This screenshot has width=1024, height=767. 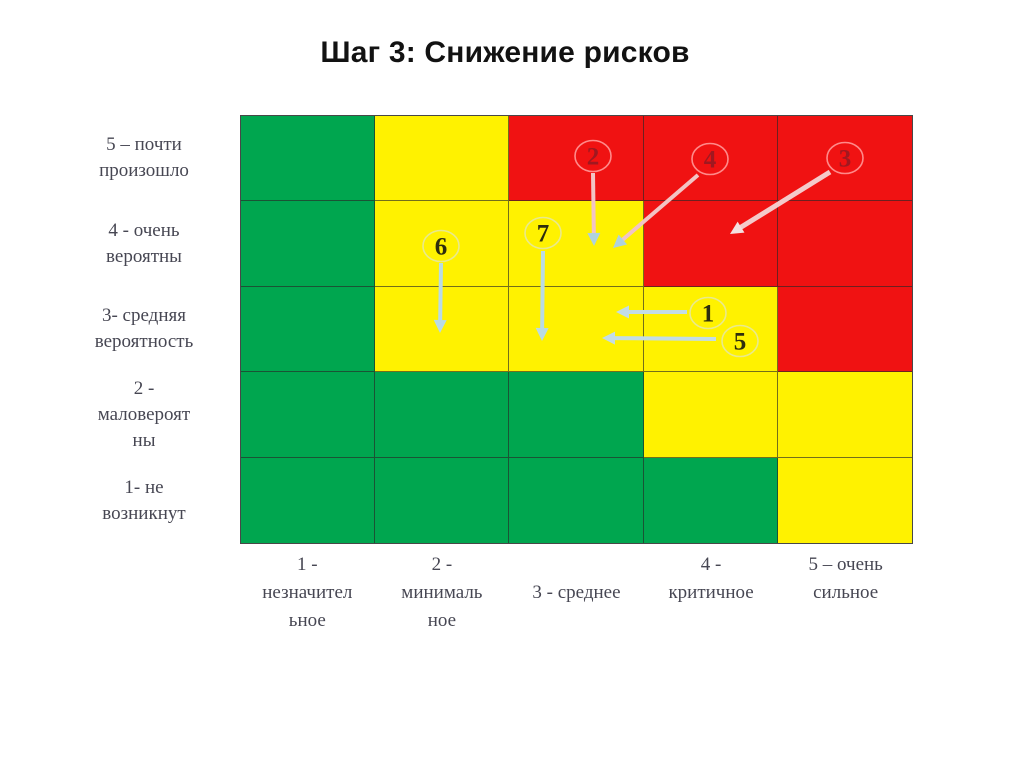 What do you see at coordinates (308, 329) in the screenshot?
I see `matrix-cell-p3-i1` at bounding box center [308, 329].